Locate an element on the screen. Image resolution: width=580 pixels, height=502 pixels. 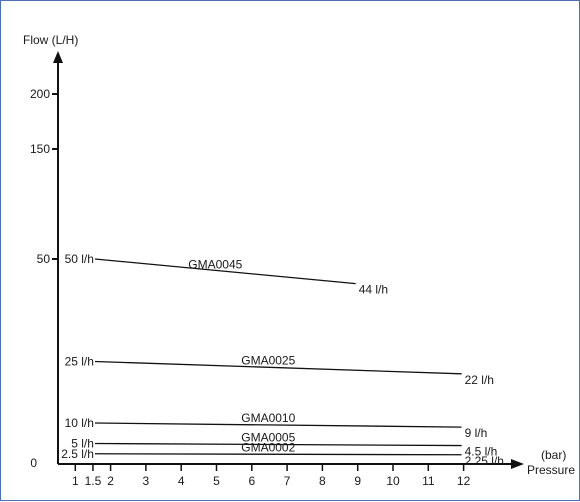
series-gma0010: GMA0010 10 l/h 9 l/h is located at coordinates (276, 425).